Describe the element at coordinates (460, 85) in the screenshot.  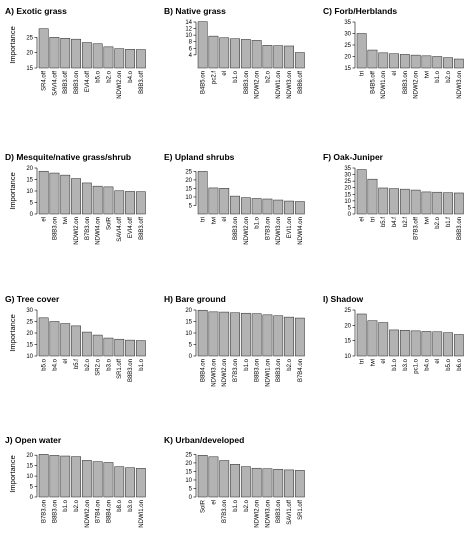
I see `x-tick-label: NDWI3.on` at that location.